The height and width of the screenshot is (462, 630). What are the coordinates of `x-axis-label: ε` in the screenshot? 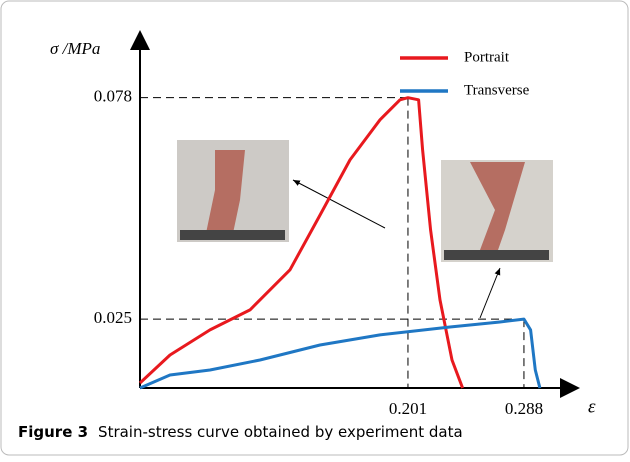 It's located at (592, 406).